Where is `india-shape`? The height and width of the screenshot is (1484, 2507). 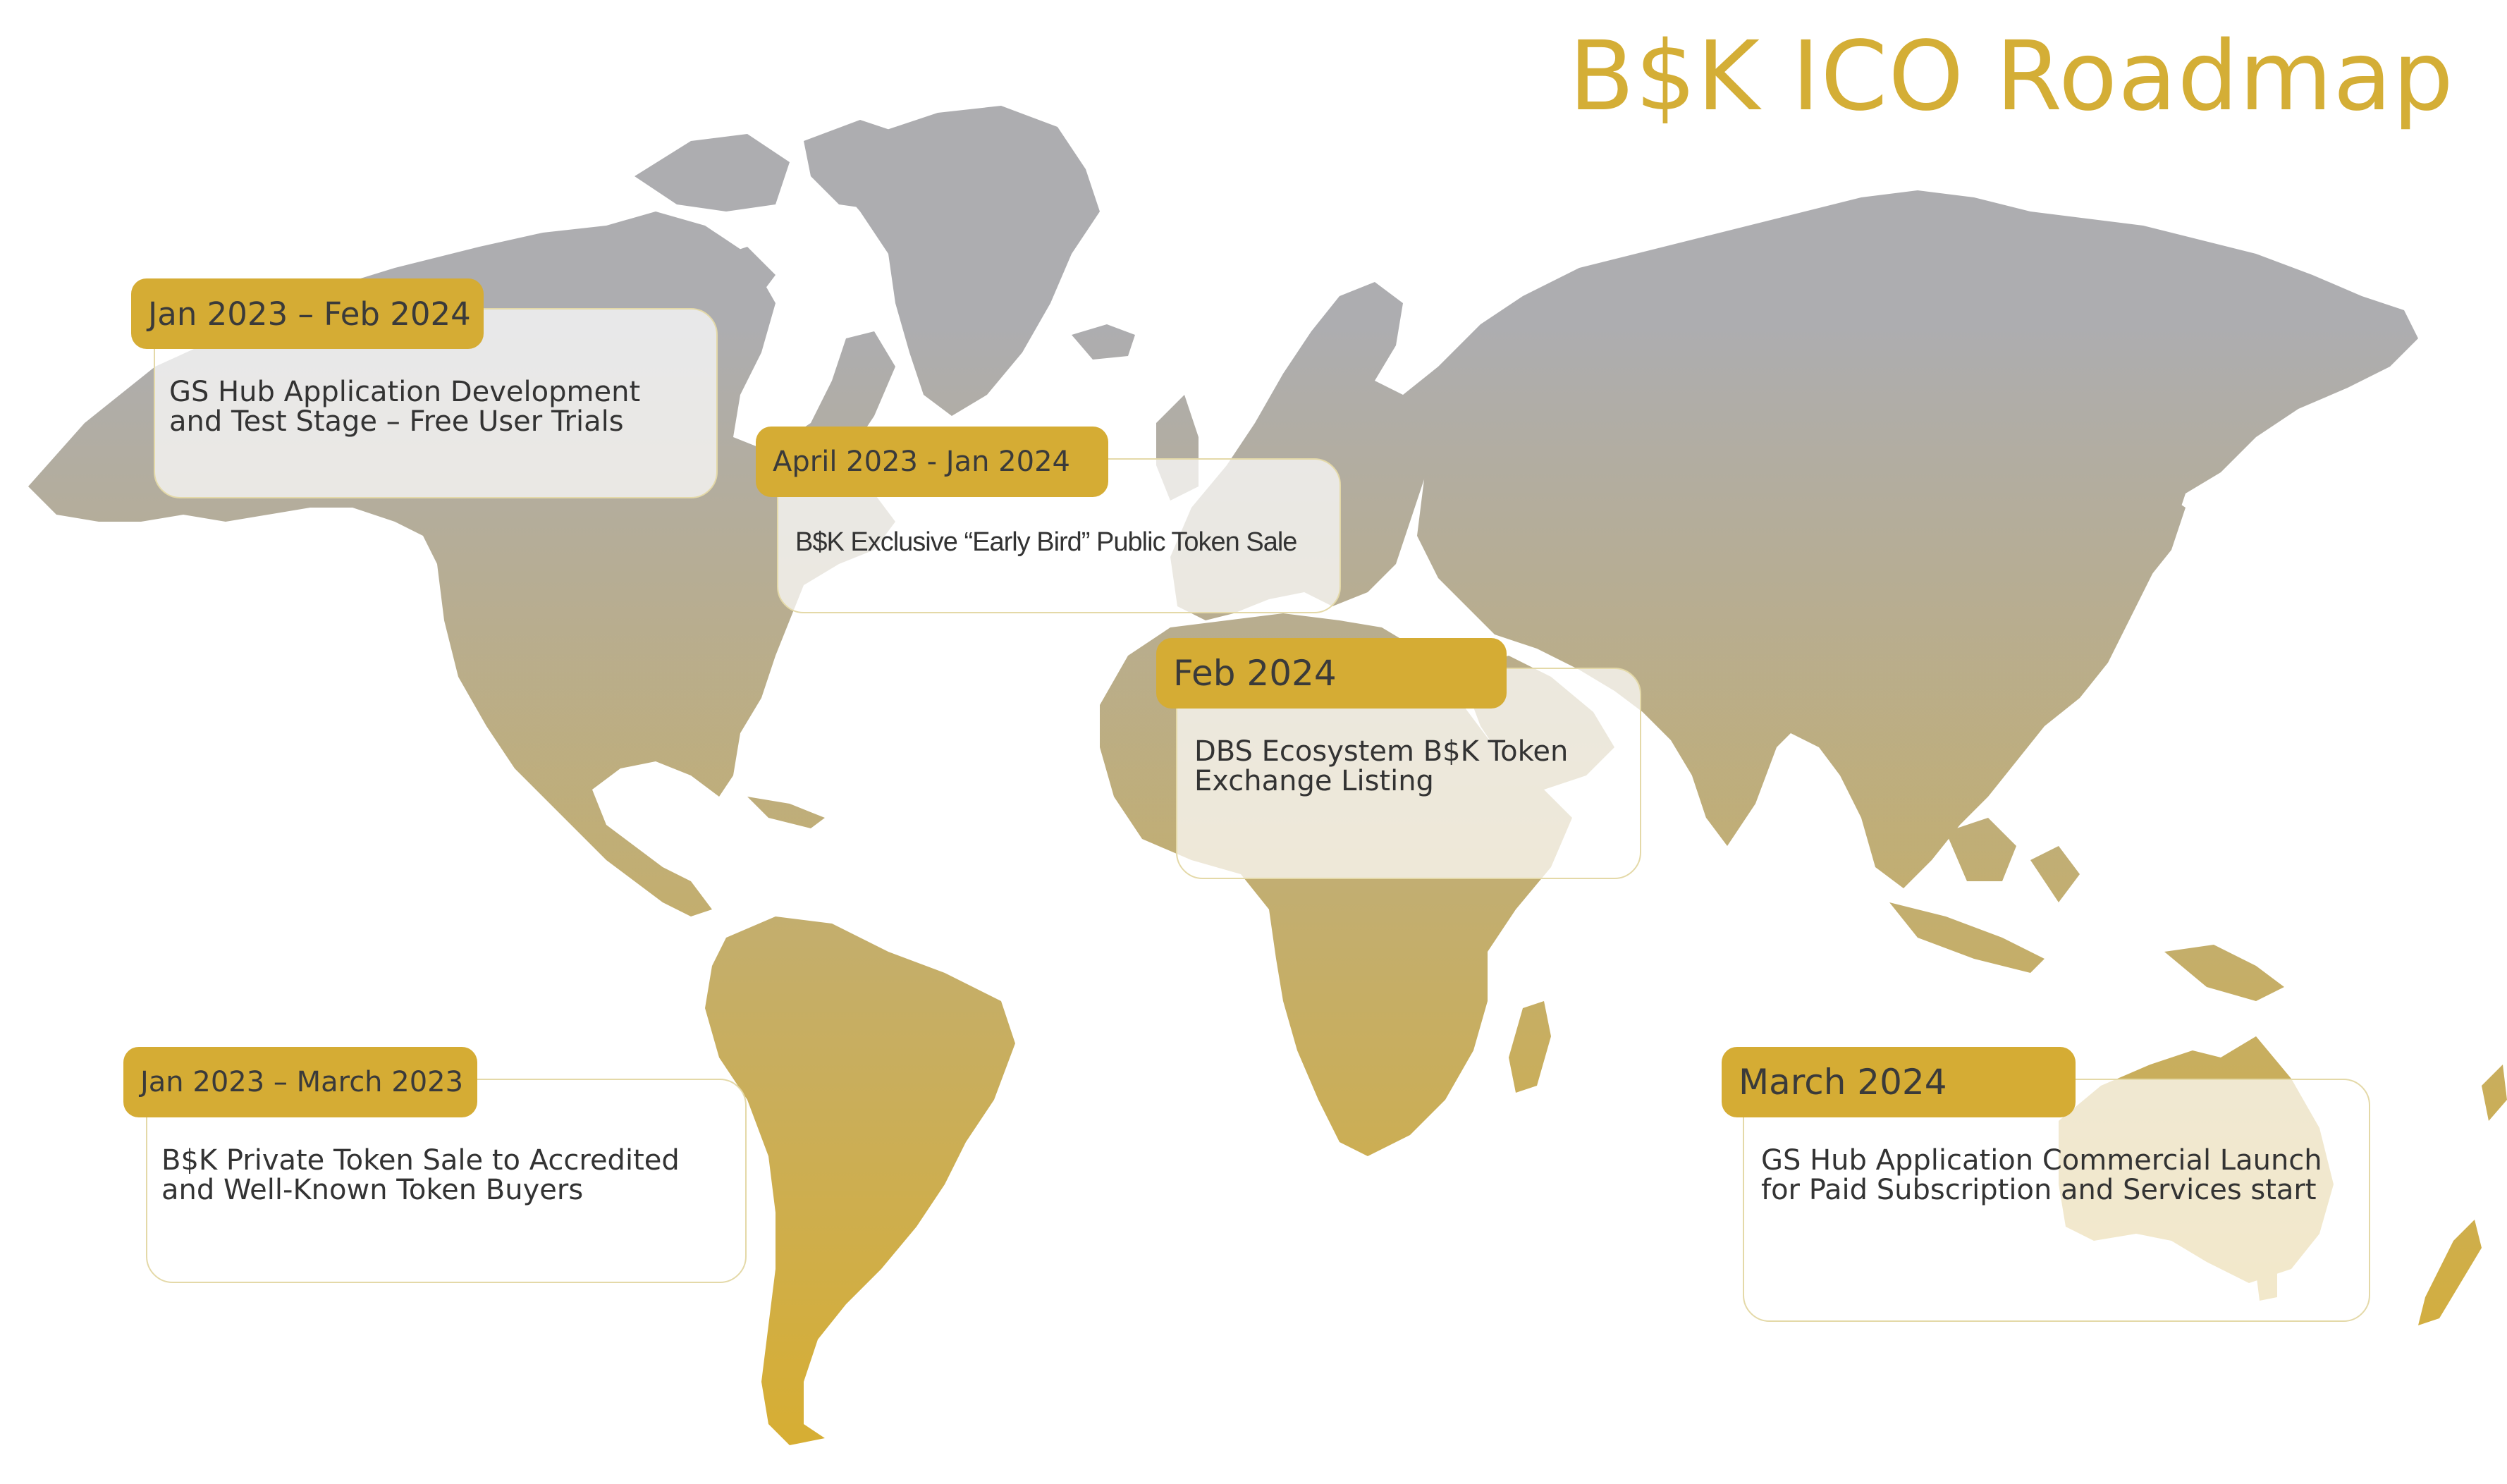
india-shape is located at coordinates (1727, 786).